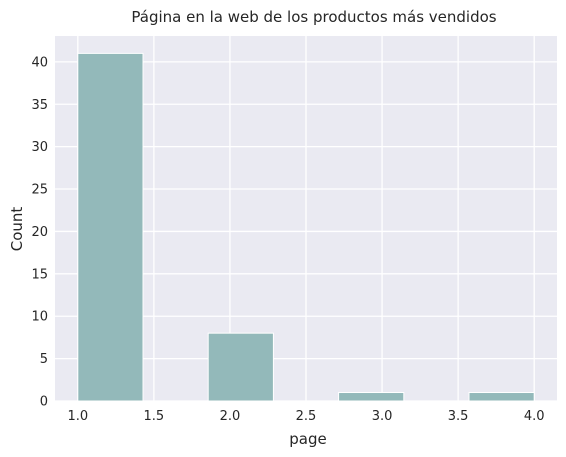 This screenshot has height=457, width=566. What do you see at coordinates (230, 416) in the screenshot?
I see `x-tick-label: 2.0` at bounding box center [230, 416].